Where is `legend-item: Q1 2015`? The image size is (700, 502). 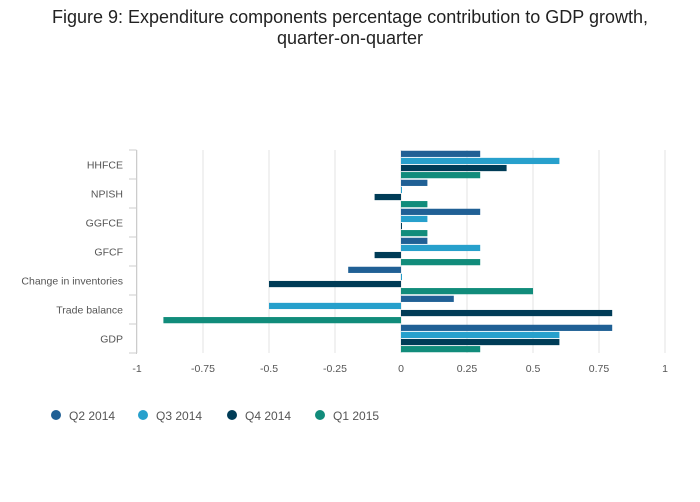 legend-item: Q1 2015 is located at coordinates (347, 416).